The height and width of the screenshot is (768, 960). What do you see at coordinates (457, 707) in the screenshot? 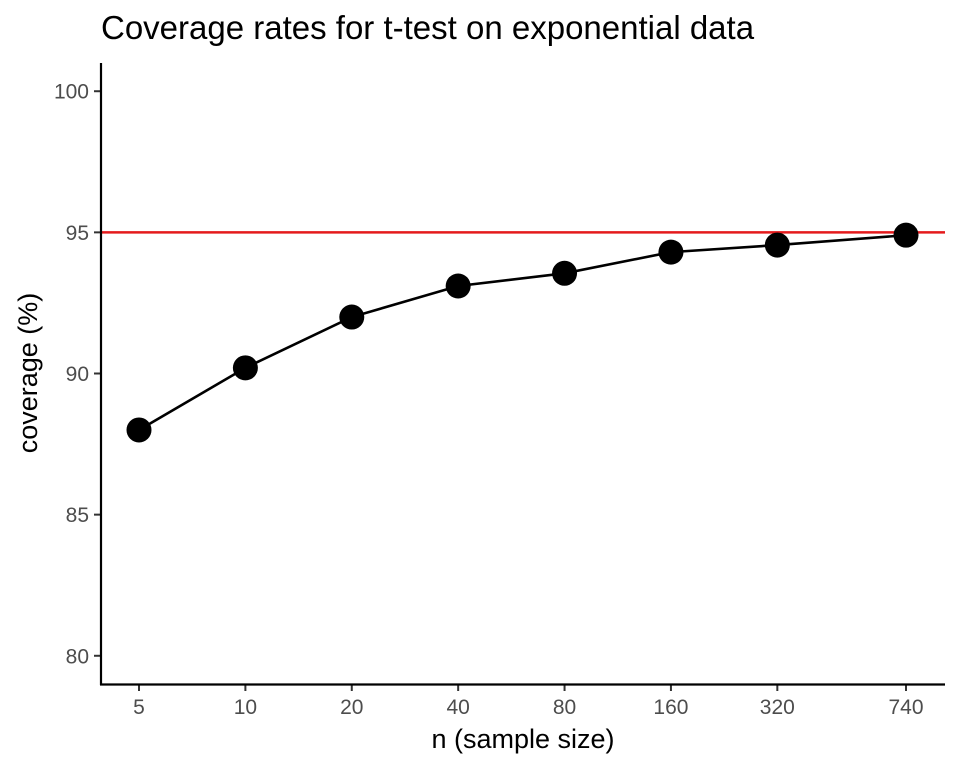
I see `x-tick-label: 40` at bounding box center [457, 707].